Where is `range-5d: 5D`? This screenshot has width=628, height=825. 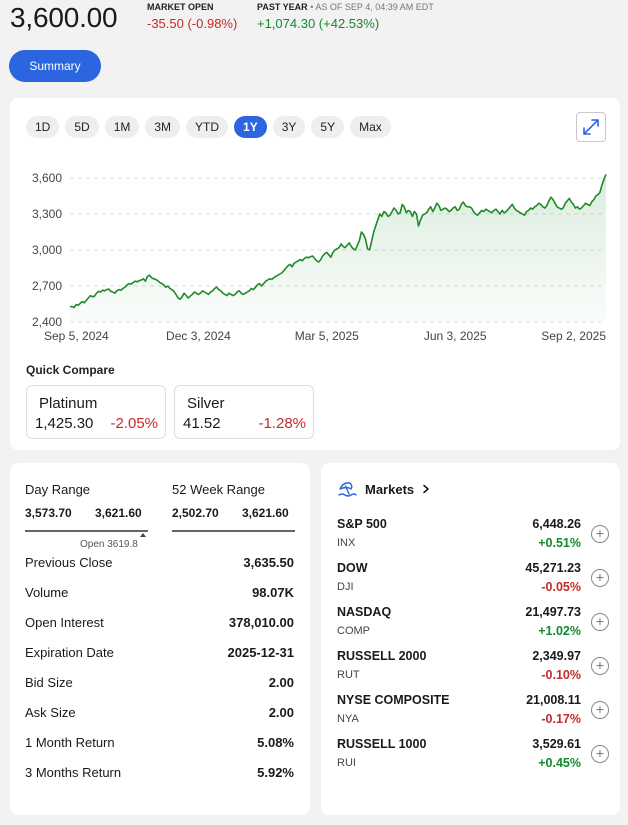 range-5d: 5D is located at coordinates (82, 127).